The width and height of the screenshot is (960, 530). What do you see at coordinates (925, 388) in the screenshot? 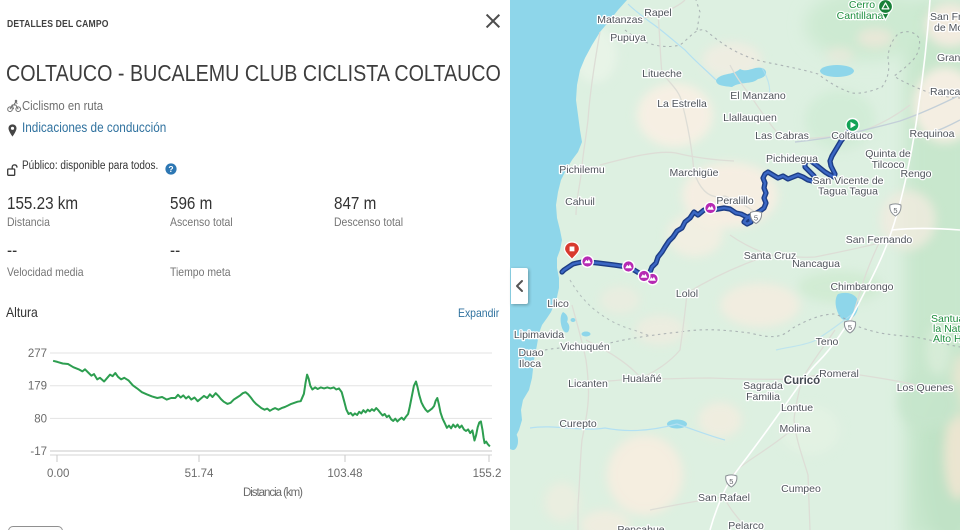
I see `svg-text: Los Quenes` at bounding box center [925, 388].